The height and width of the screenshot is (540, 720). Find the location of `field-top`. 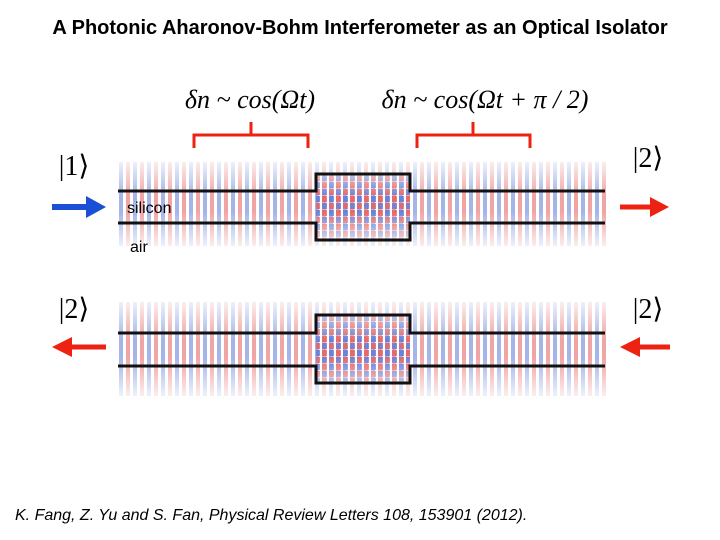

field-top is located at coordinates (363, 204).